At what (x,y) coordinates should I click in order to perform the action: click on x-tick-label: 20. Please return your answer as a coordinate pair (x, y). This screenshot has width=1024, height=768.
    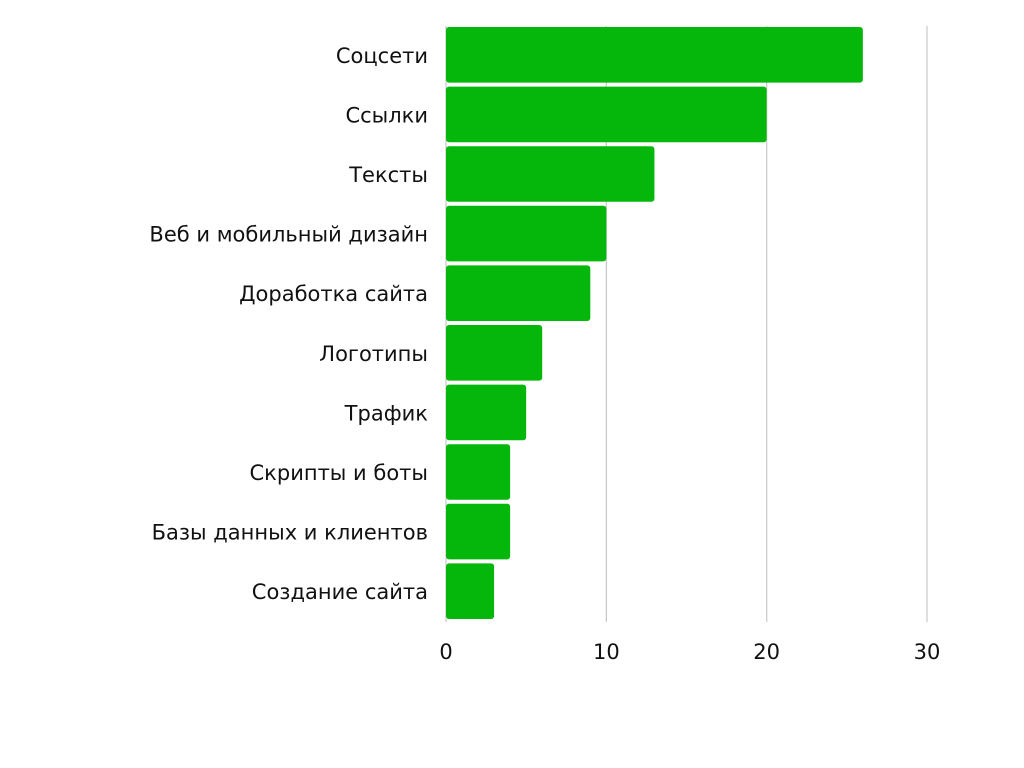
    Looking at the image, I should click on (766, 652).